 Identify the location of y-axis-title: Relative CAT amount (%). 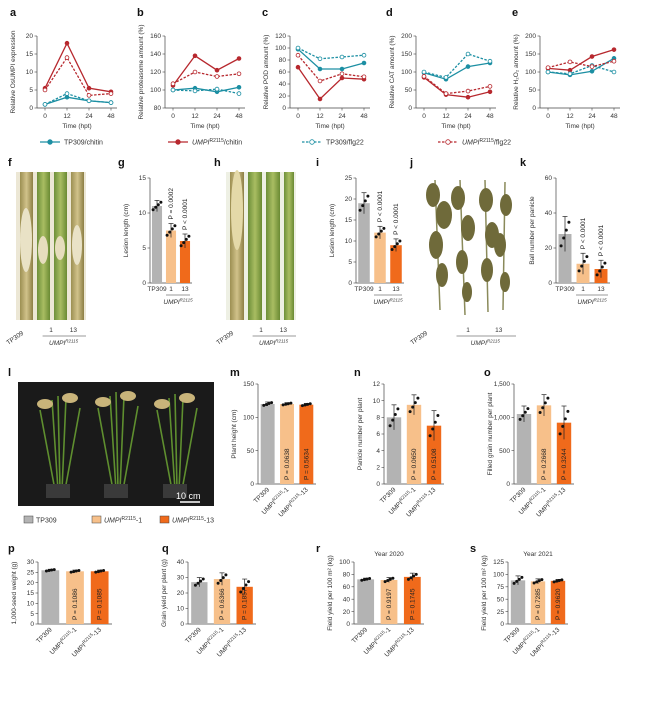
(392, 71).